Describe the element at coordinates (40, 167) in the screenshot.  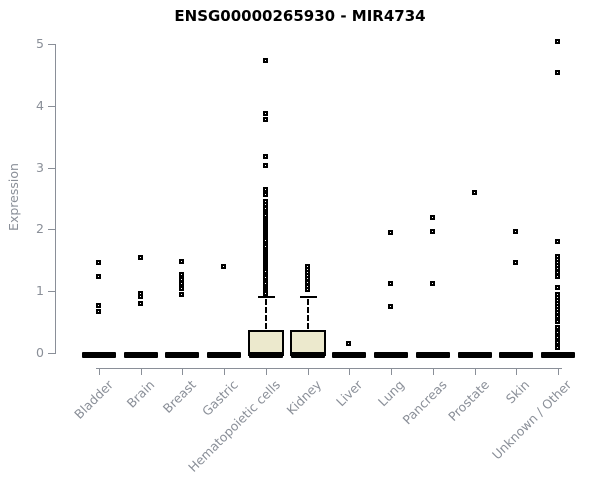
I see `y-tick-label: 3` at that location.